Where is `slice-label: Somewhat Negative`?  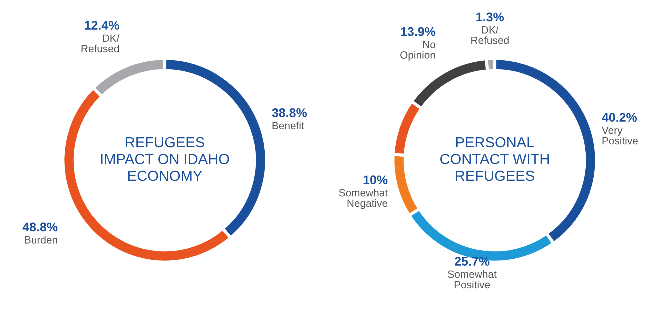
slice-label: Somewhat Negative is located at coordinates (363, 199).